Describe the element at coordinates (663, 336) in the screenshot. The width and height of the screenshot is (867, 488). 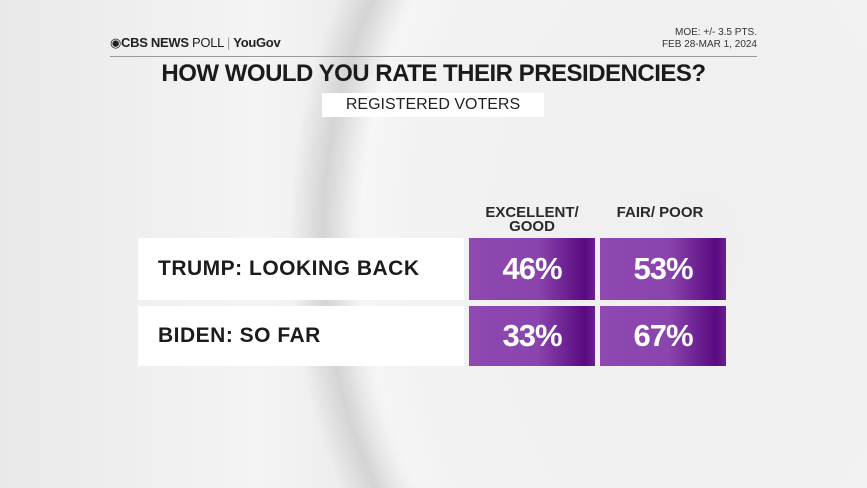
I see `cell-biden-fair-poor: 67%` at that location.